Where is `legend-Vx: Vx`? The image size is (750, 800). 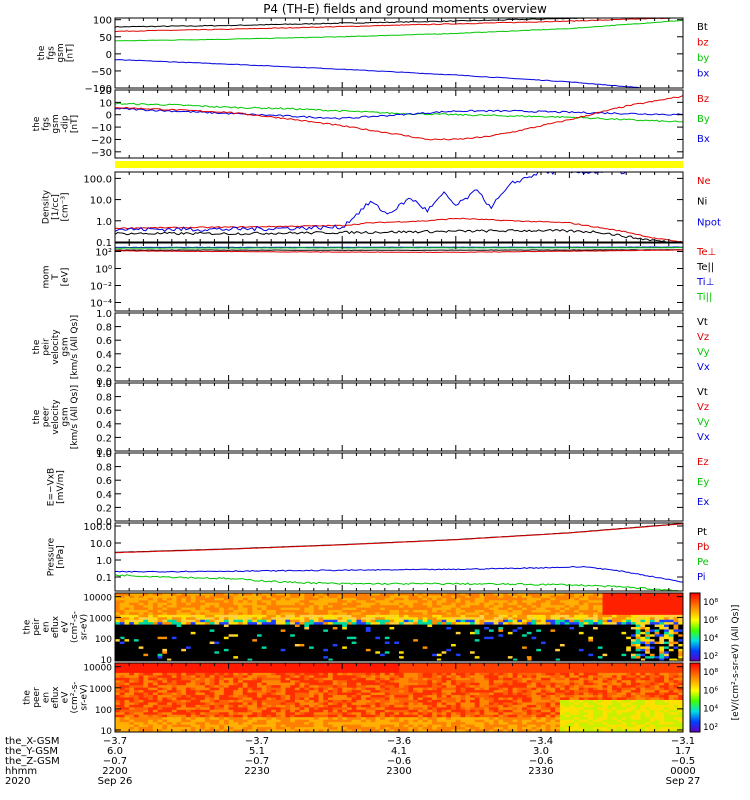
legend-Vx: Vx is located at coordinates (703, 367).